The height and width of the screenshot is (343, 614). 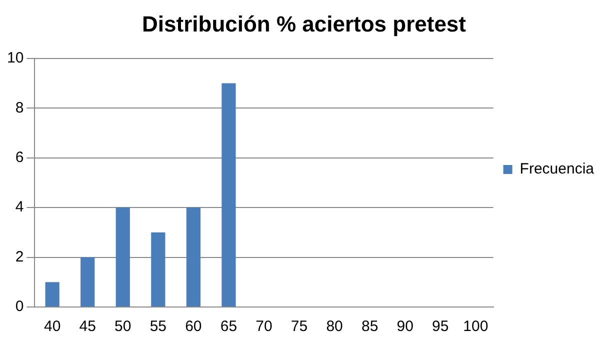 I want to click on x-tick-label: 70, so click(x=264, y=327).